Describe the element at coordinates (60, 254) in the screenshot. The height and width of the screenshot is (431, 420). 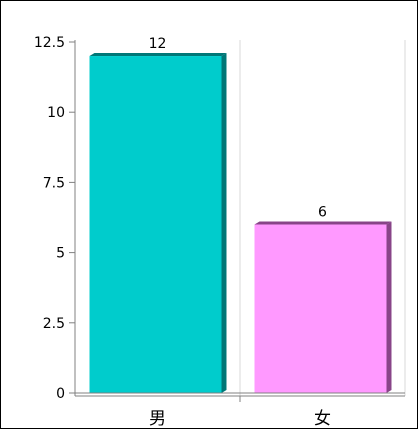
I see `y-tick-label-2: 5` at that location.